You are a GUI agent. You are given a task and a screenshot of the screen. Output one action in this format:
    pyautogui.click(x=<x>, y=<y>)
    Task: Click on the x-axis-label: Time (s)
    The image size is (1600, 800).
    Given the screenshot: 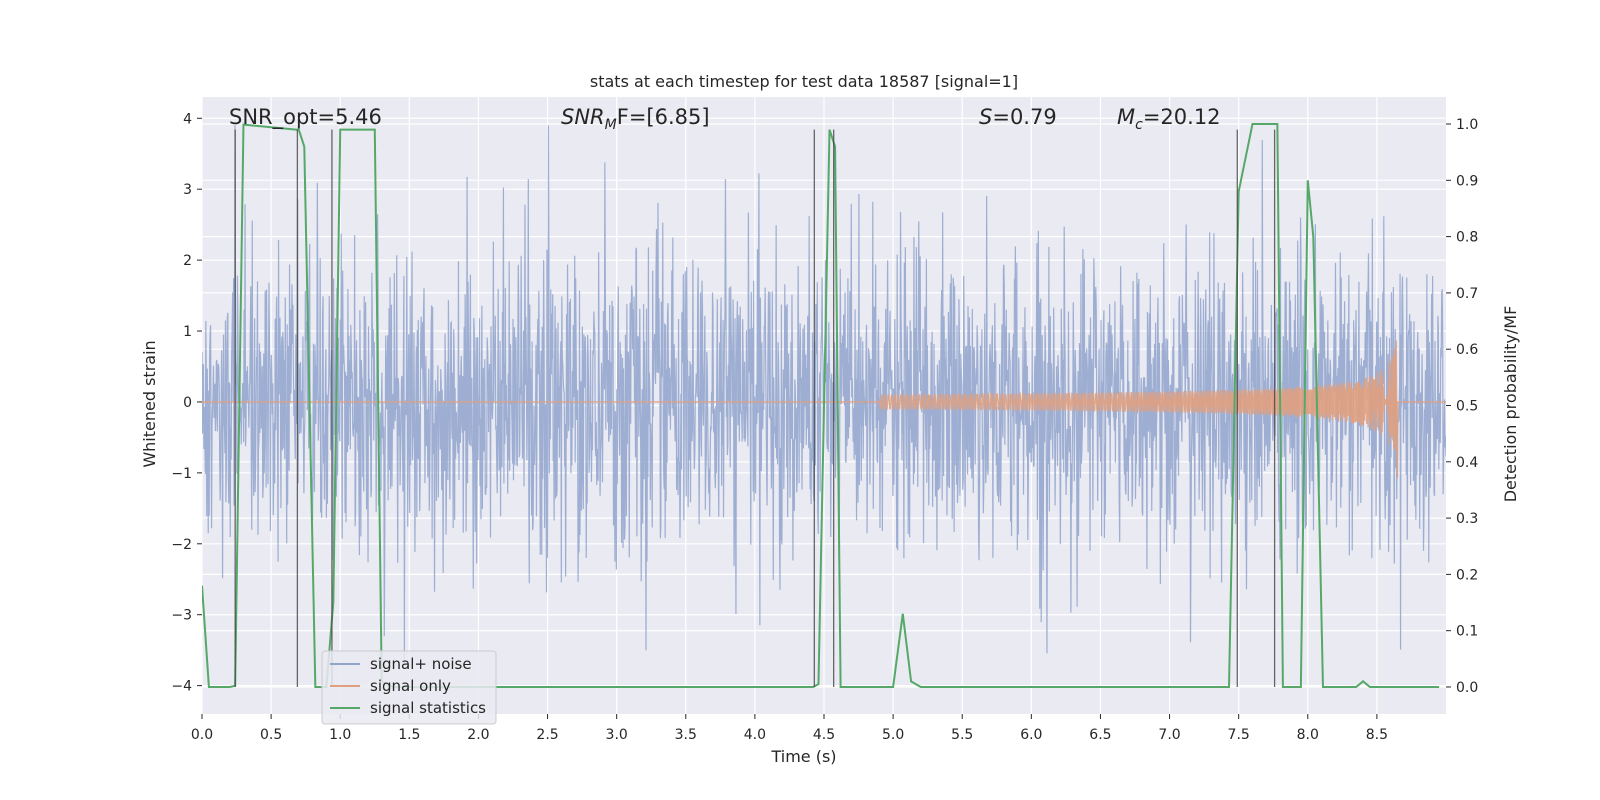 What is the action you would take?
    pyautogui.click(x=803, y=756)
    